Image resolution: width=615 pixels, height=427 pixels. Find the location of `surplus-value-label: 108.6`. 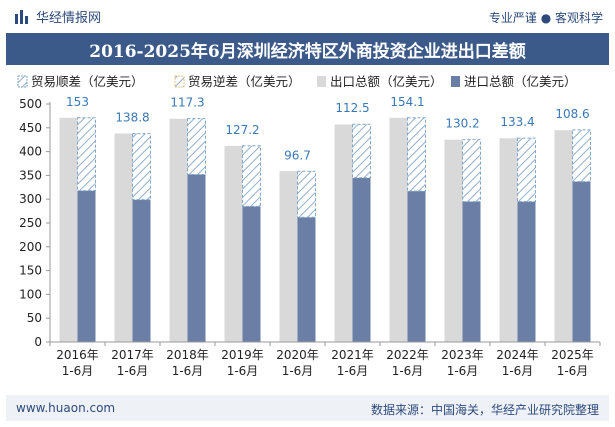

surplus-value-label: 108.6 is located at coordinates (572, 114).